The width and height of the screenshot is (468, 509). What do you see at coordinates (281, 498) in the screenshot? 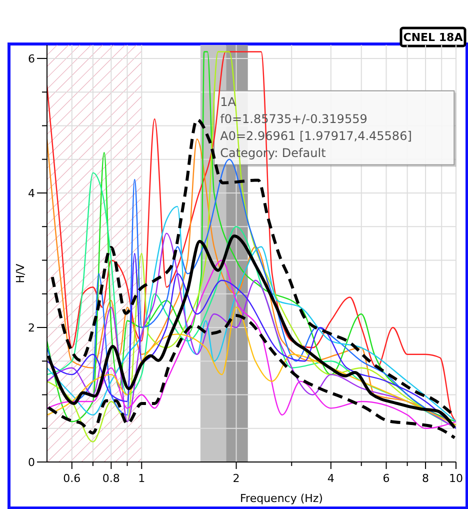
I see `x-axis-title: Frequency (Hz)` at bounding box center [281, 498].